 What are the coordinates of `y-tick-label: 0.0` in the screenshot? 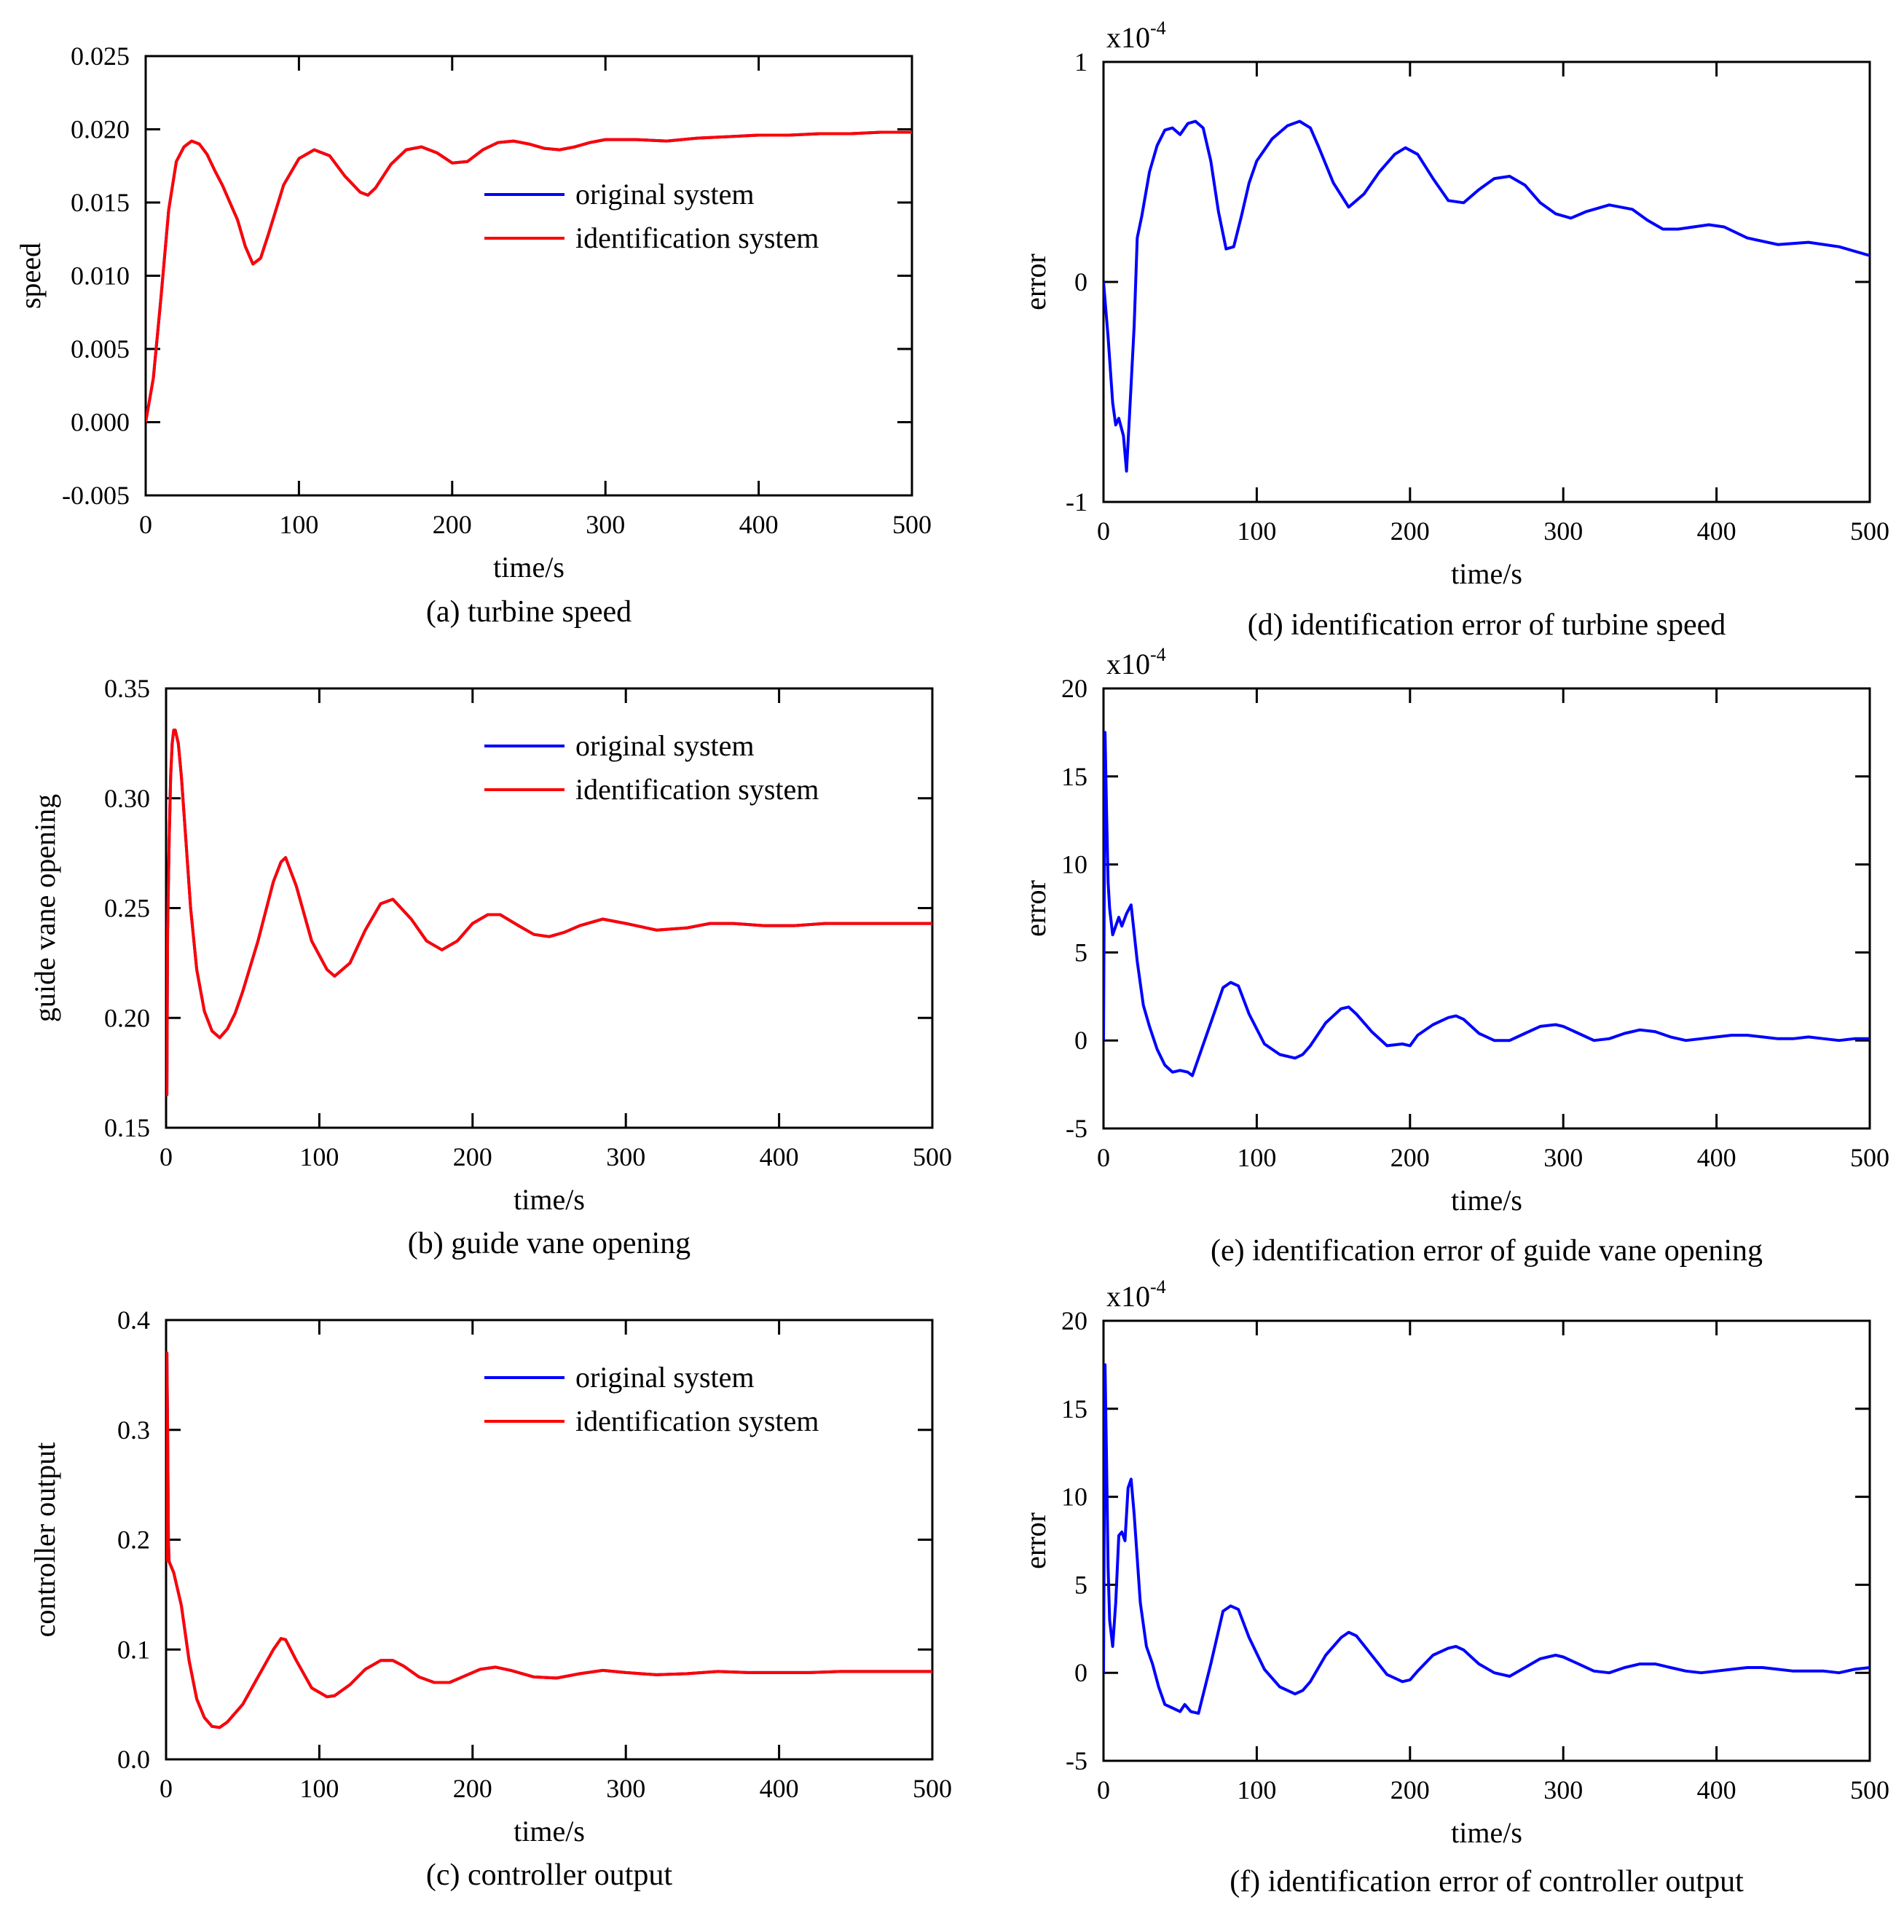 It's located at (133, 1759).